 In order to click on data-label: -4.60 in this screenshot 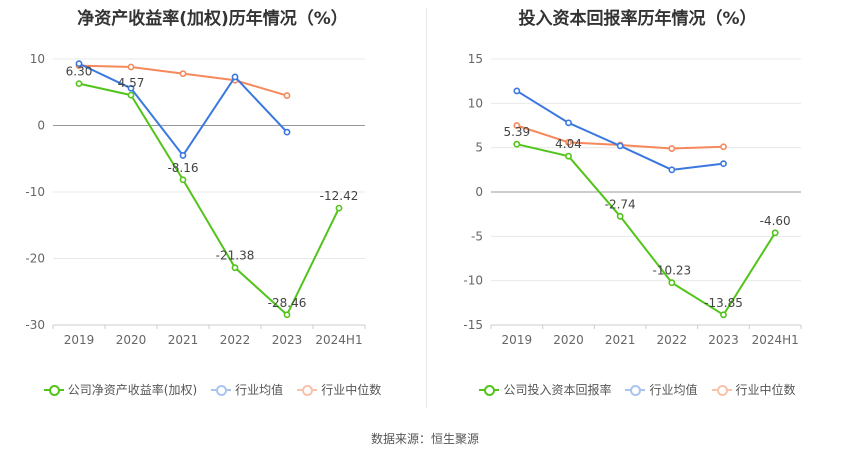, I will do `click(775, 221)`.